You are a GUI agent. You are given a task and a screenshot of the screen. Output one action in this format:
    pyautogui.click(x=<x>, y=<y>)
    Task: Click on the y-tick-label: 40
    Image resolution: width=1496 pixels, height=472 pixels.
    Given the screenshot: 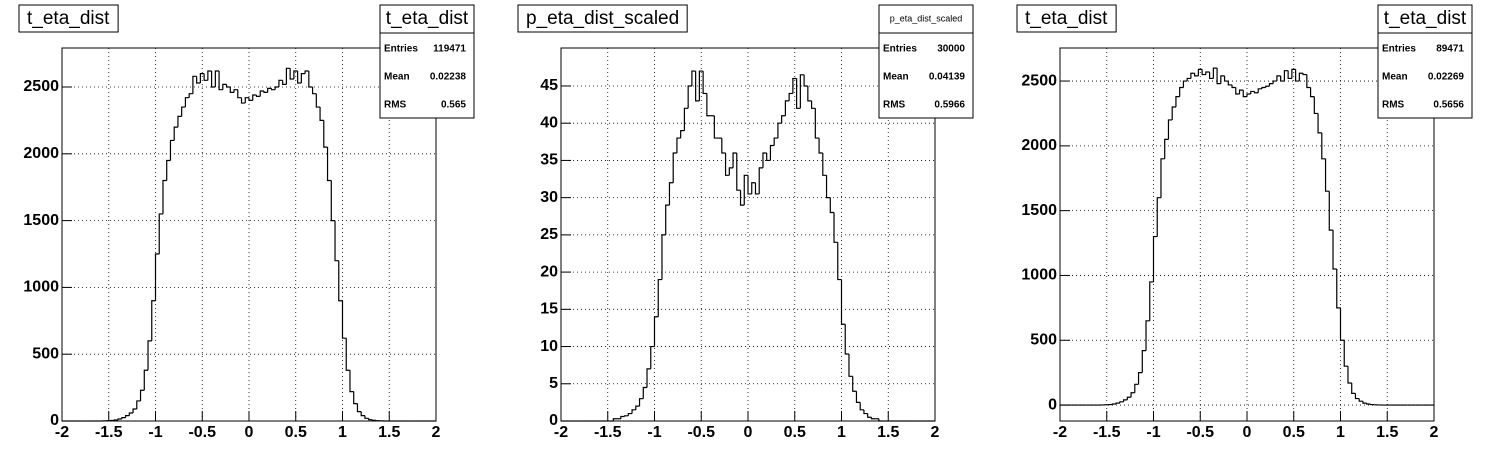 What is the action you would take?
    pyautogui.click(x=549, y=122)
    